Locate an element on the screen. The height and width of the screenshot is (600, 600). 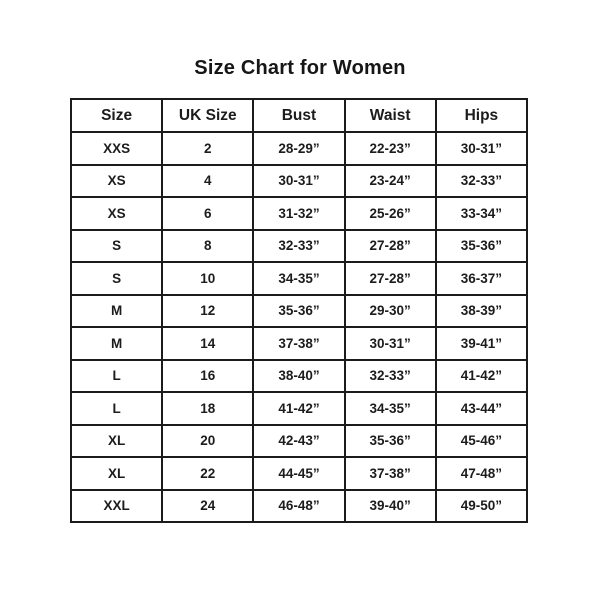
column-header-waist: Waist is located at coordinates (390, 115).